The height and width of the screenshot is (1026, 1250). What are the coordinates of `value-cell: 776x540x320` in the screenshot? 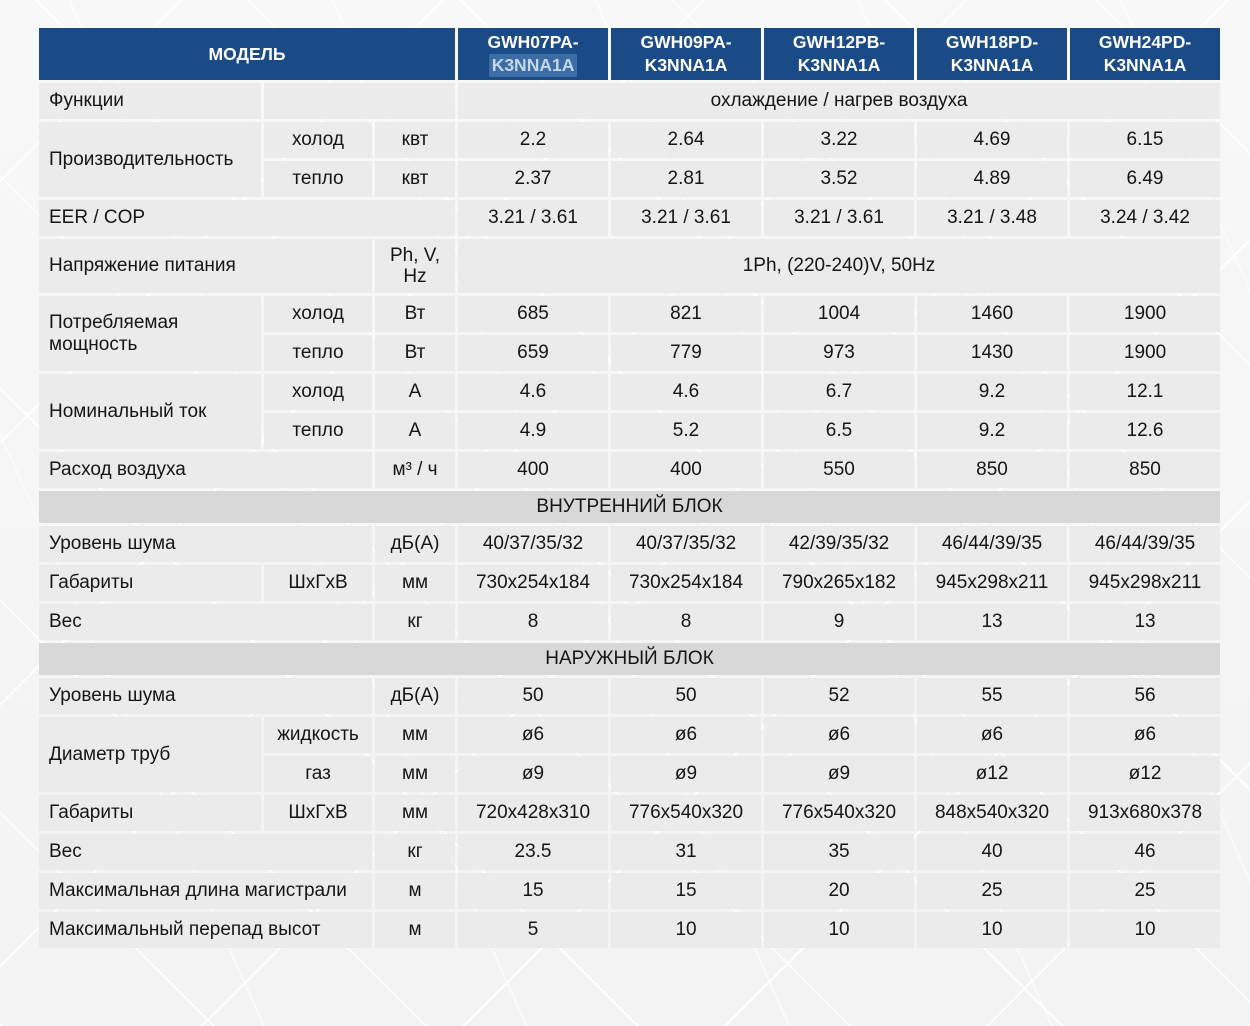 It's located at (839, 813).